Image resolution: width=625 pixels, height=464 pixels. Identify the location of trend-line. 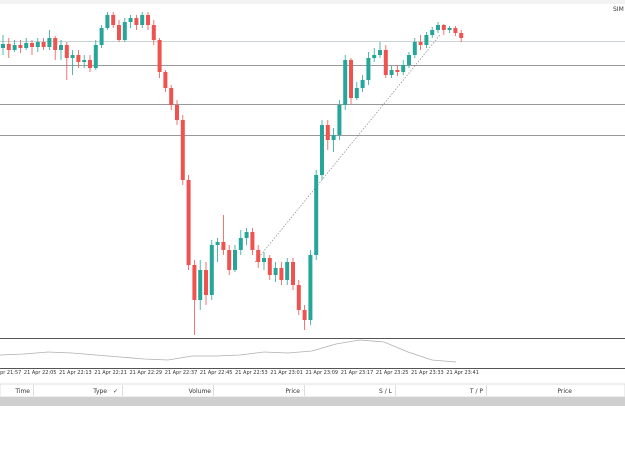
(347, 148).